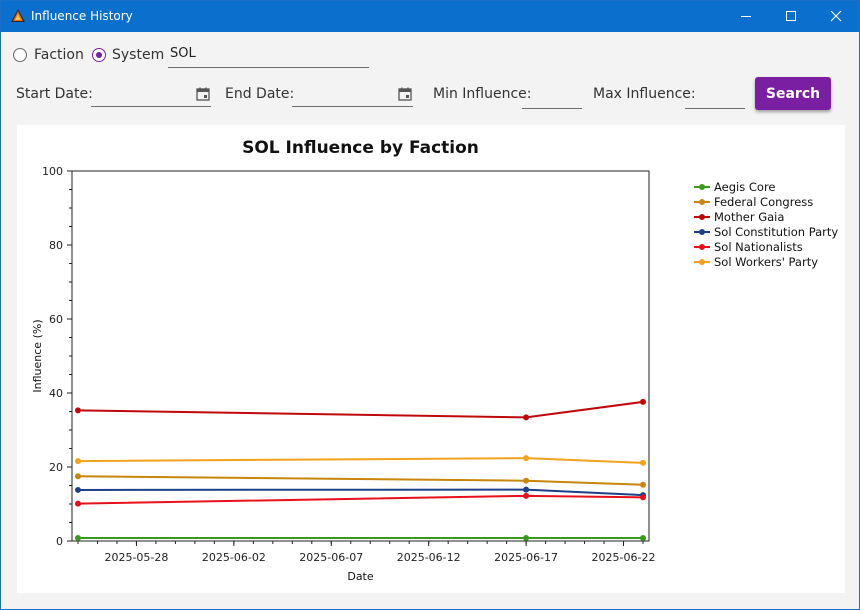 Image resolution: width=860 pixels, height=610 pixels. I want to click on title-bar: Influence History, so click(430, 16).